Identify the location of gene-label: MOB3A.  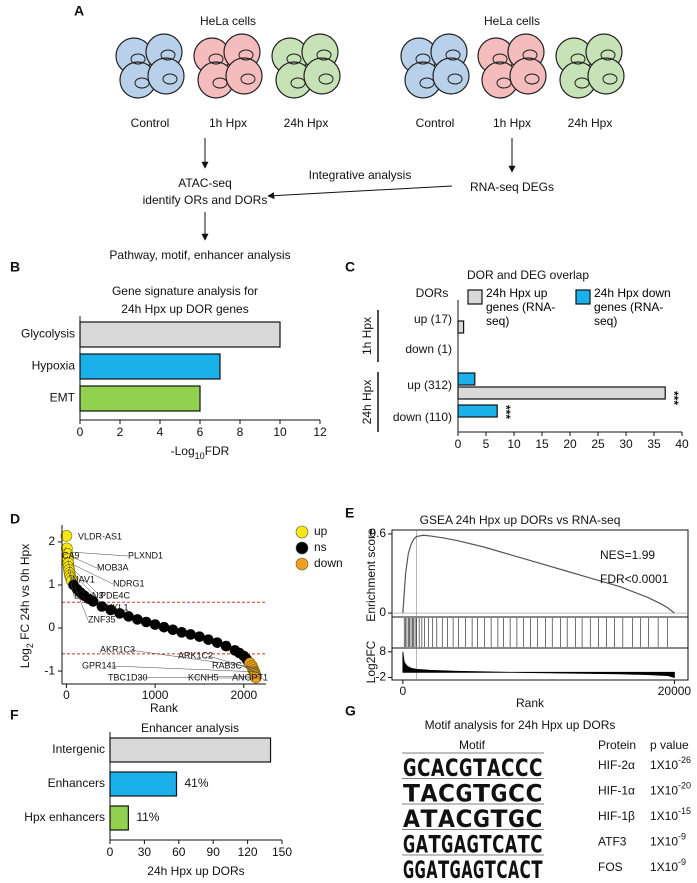
(113, 567).